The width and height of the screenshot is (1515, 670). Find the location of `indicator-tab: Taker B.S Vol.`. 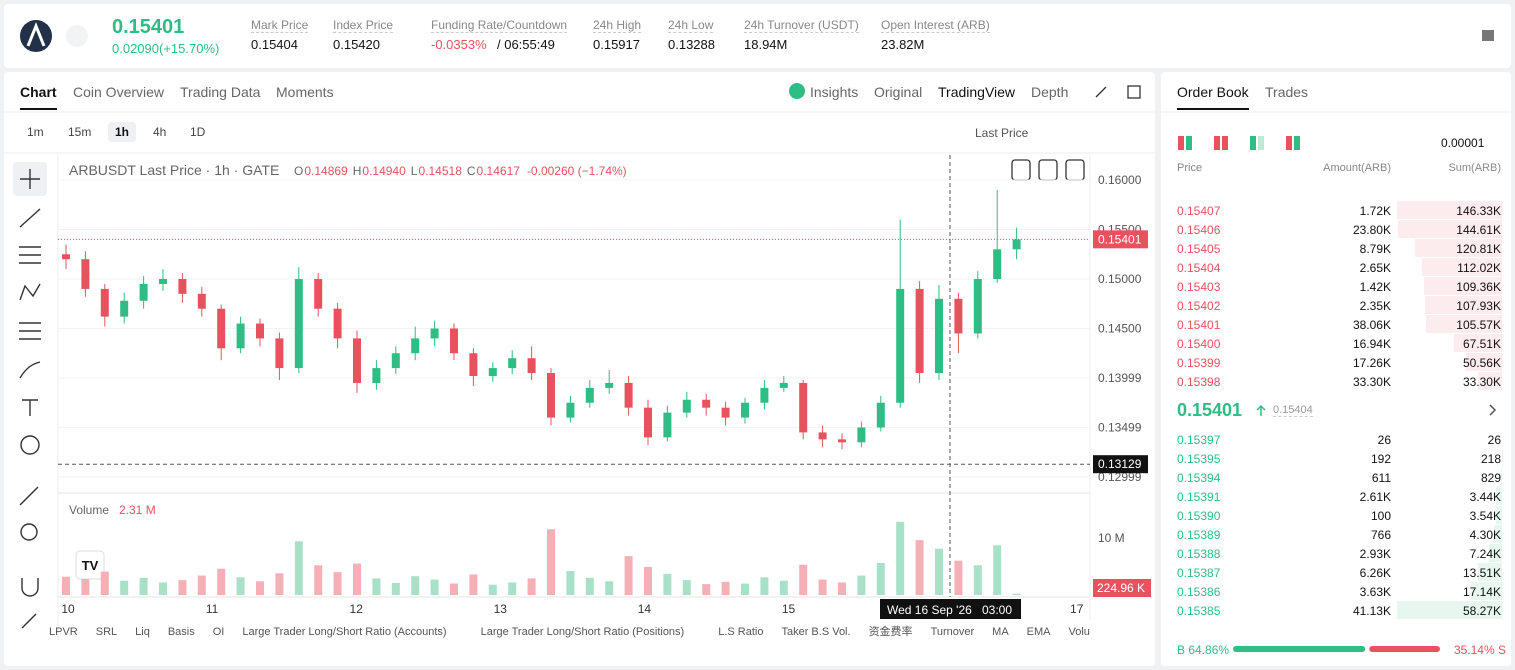

indicator-tab: Taker B.S Vol. is located at coordinates (815, 632).